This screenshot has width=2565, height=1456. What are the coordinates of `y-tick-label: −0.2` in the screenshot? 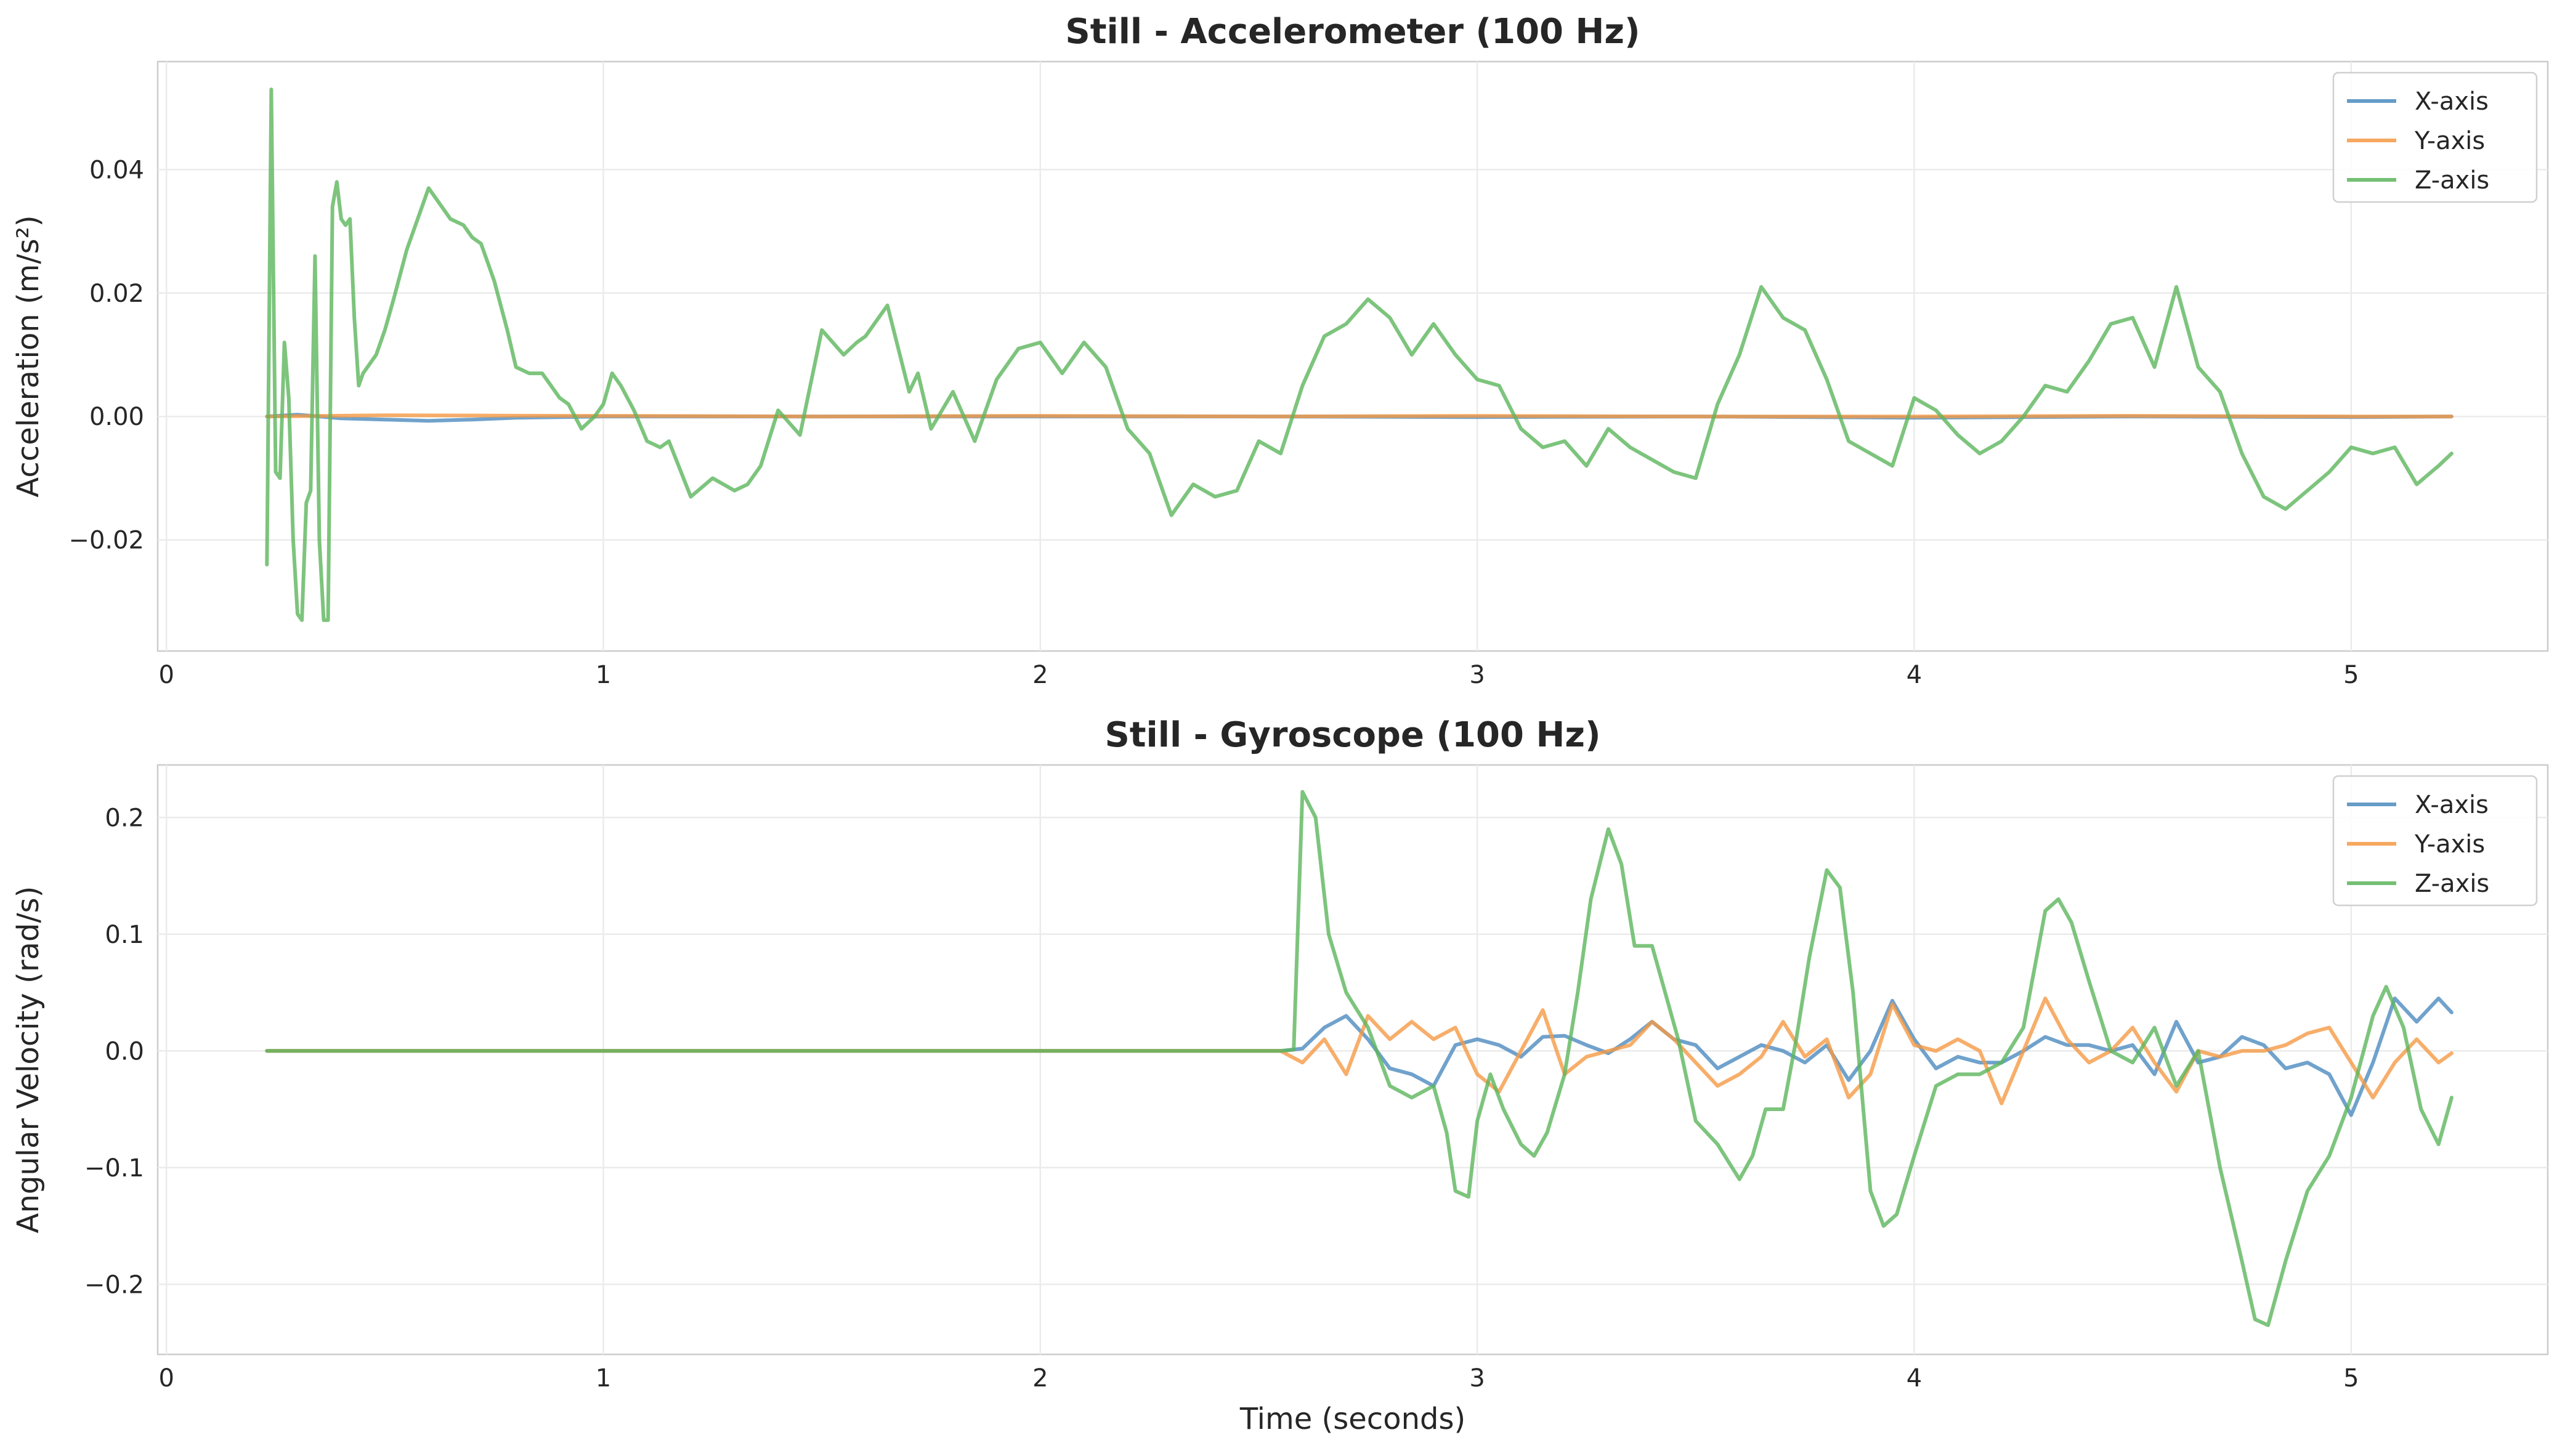 It's located at (114, 1285).